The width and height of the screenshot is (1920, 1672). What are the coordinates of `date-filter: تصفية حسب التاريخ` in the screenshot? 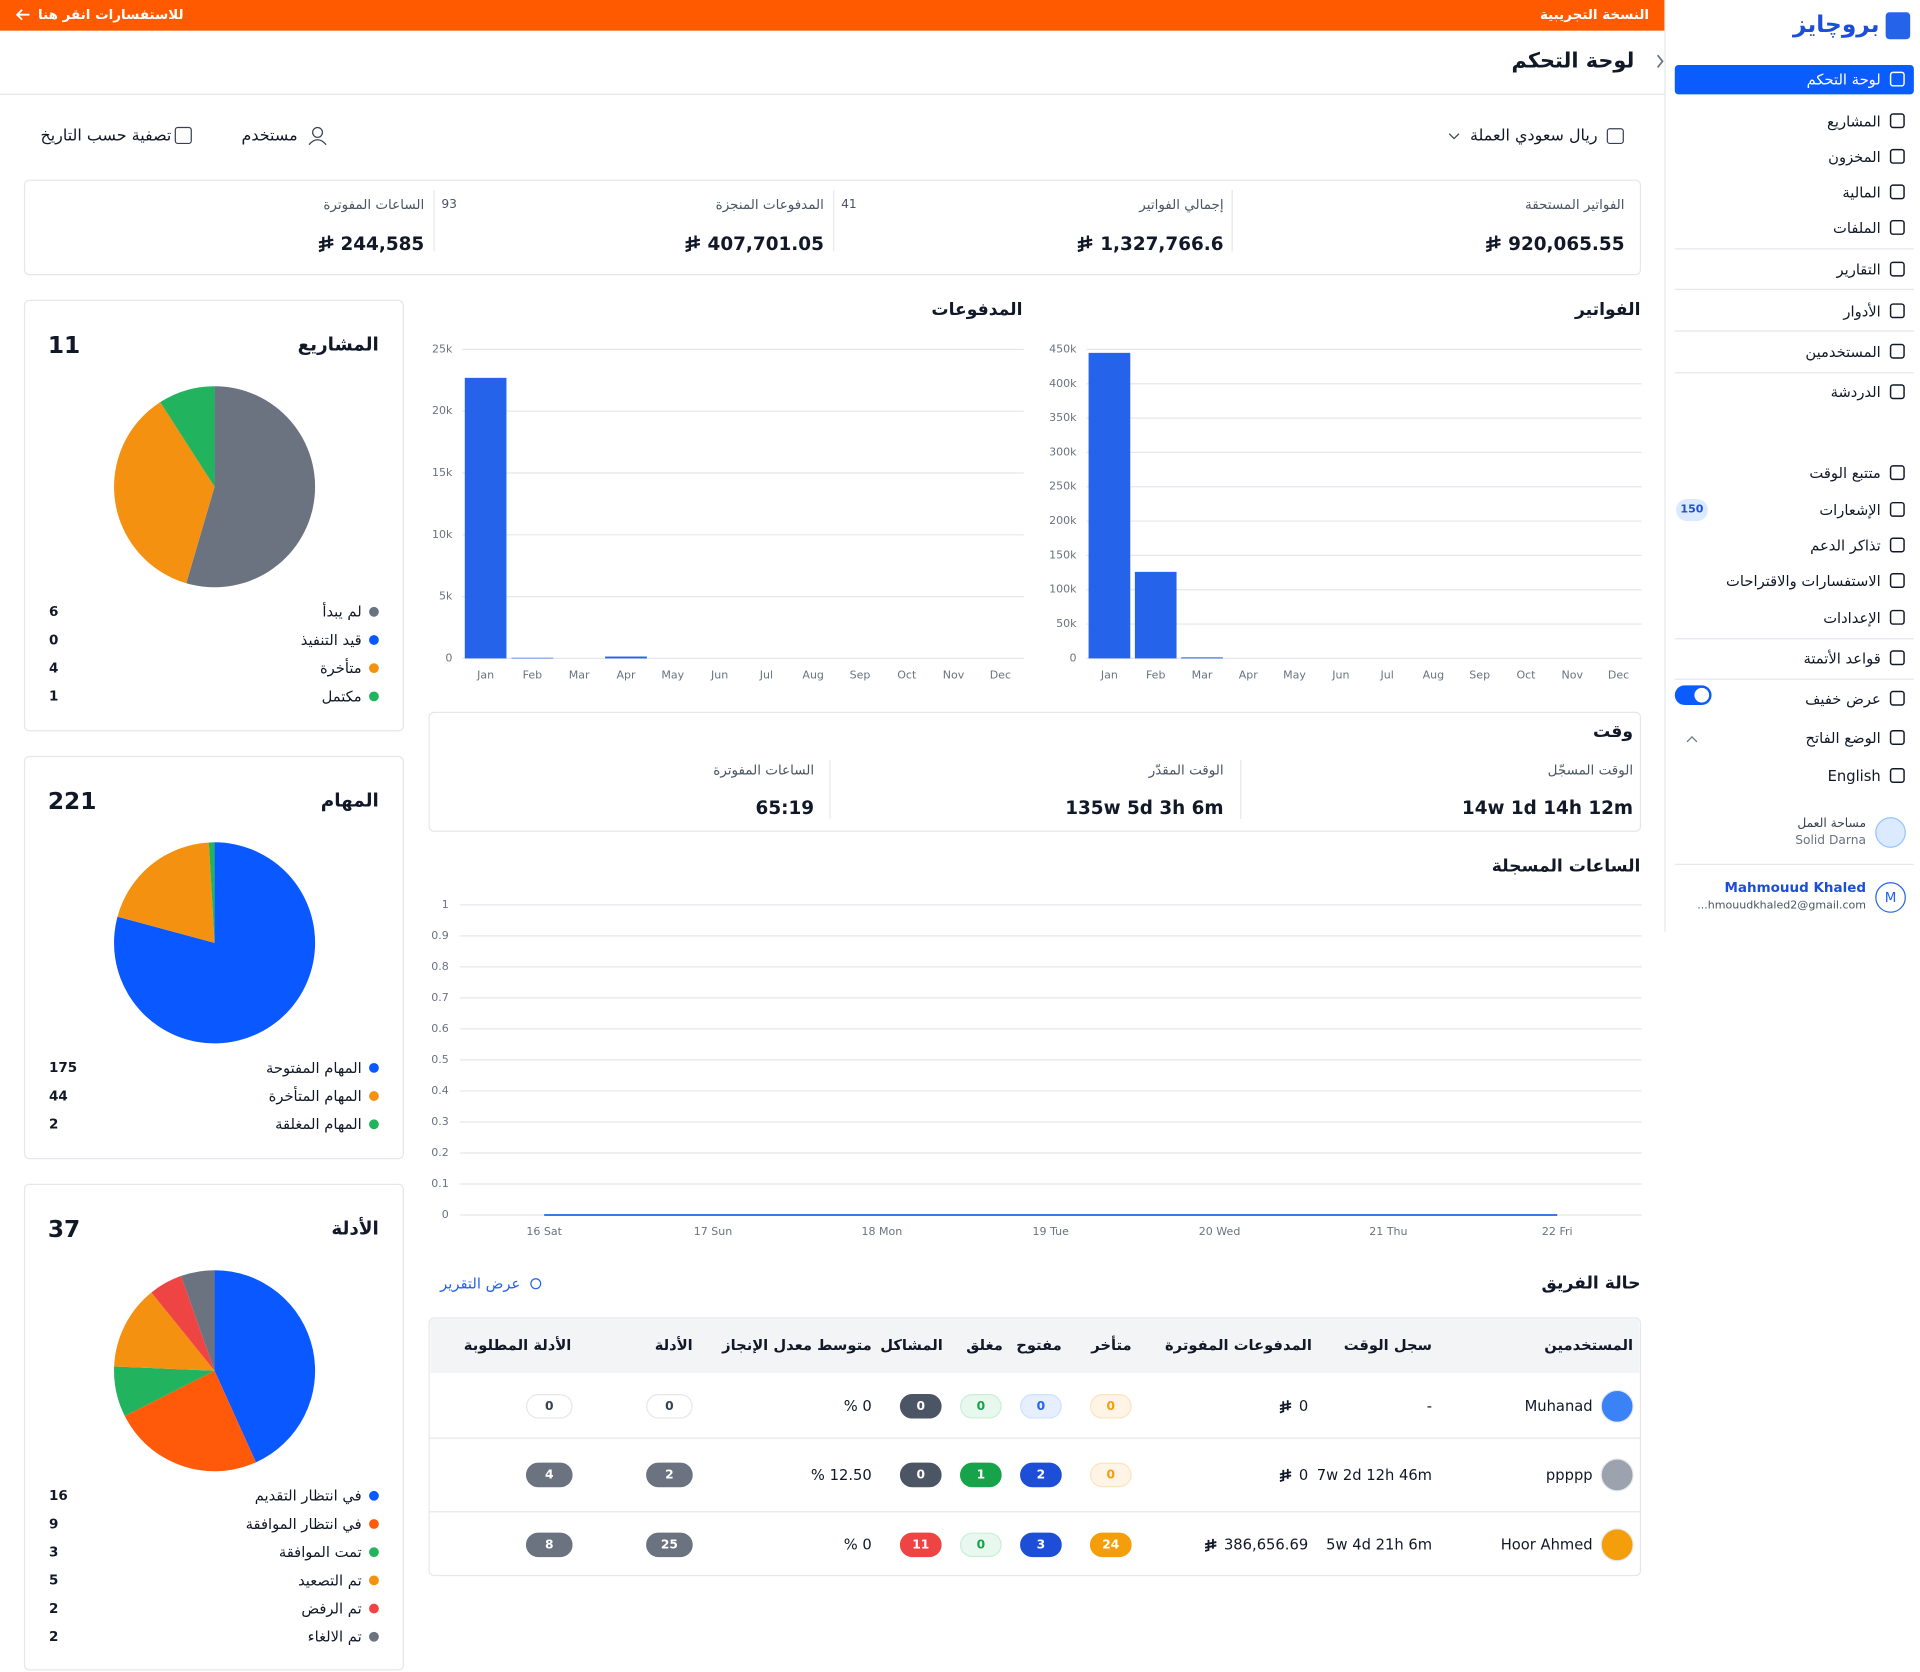 It's located at (106, 136).